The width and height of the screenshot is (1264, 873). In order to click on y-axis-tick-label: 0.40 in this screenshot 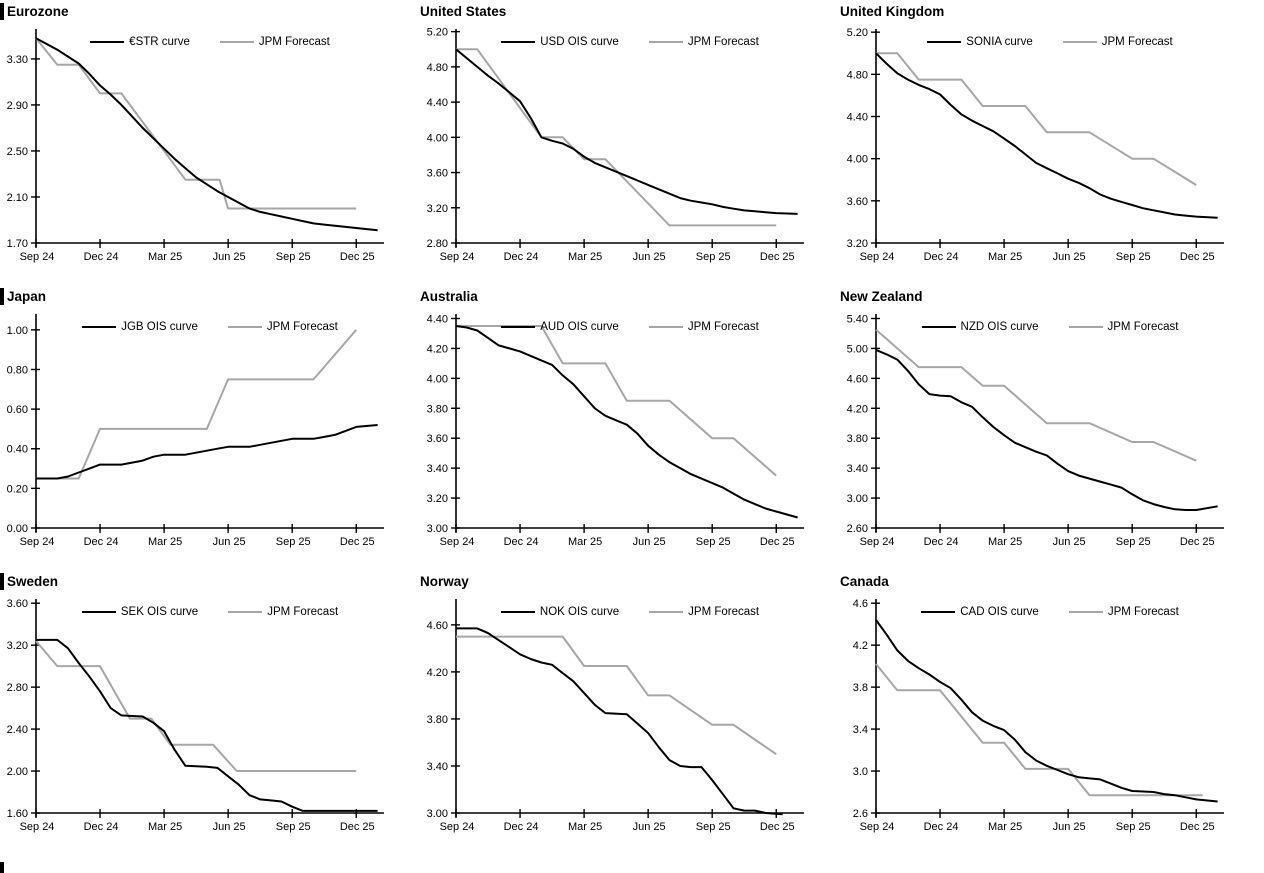, I will do `click(17, 450)`.